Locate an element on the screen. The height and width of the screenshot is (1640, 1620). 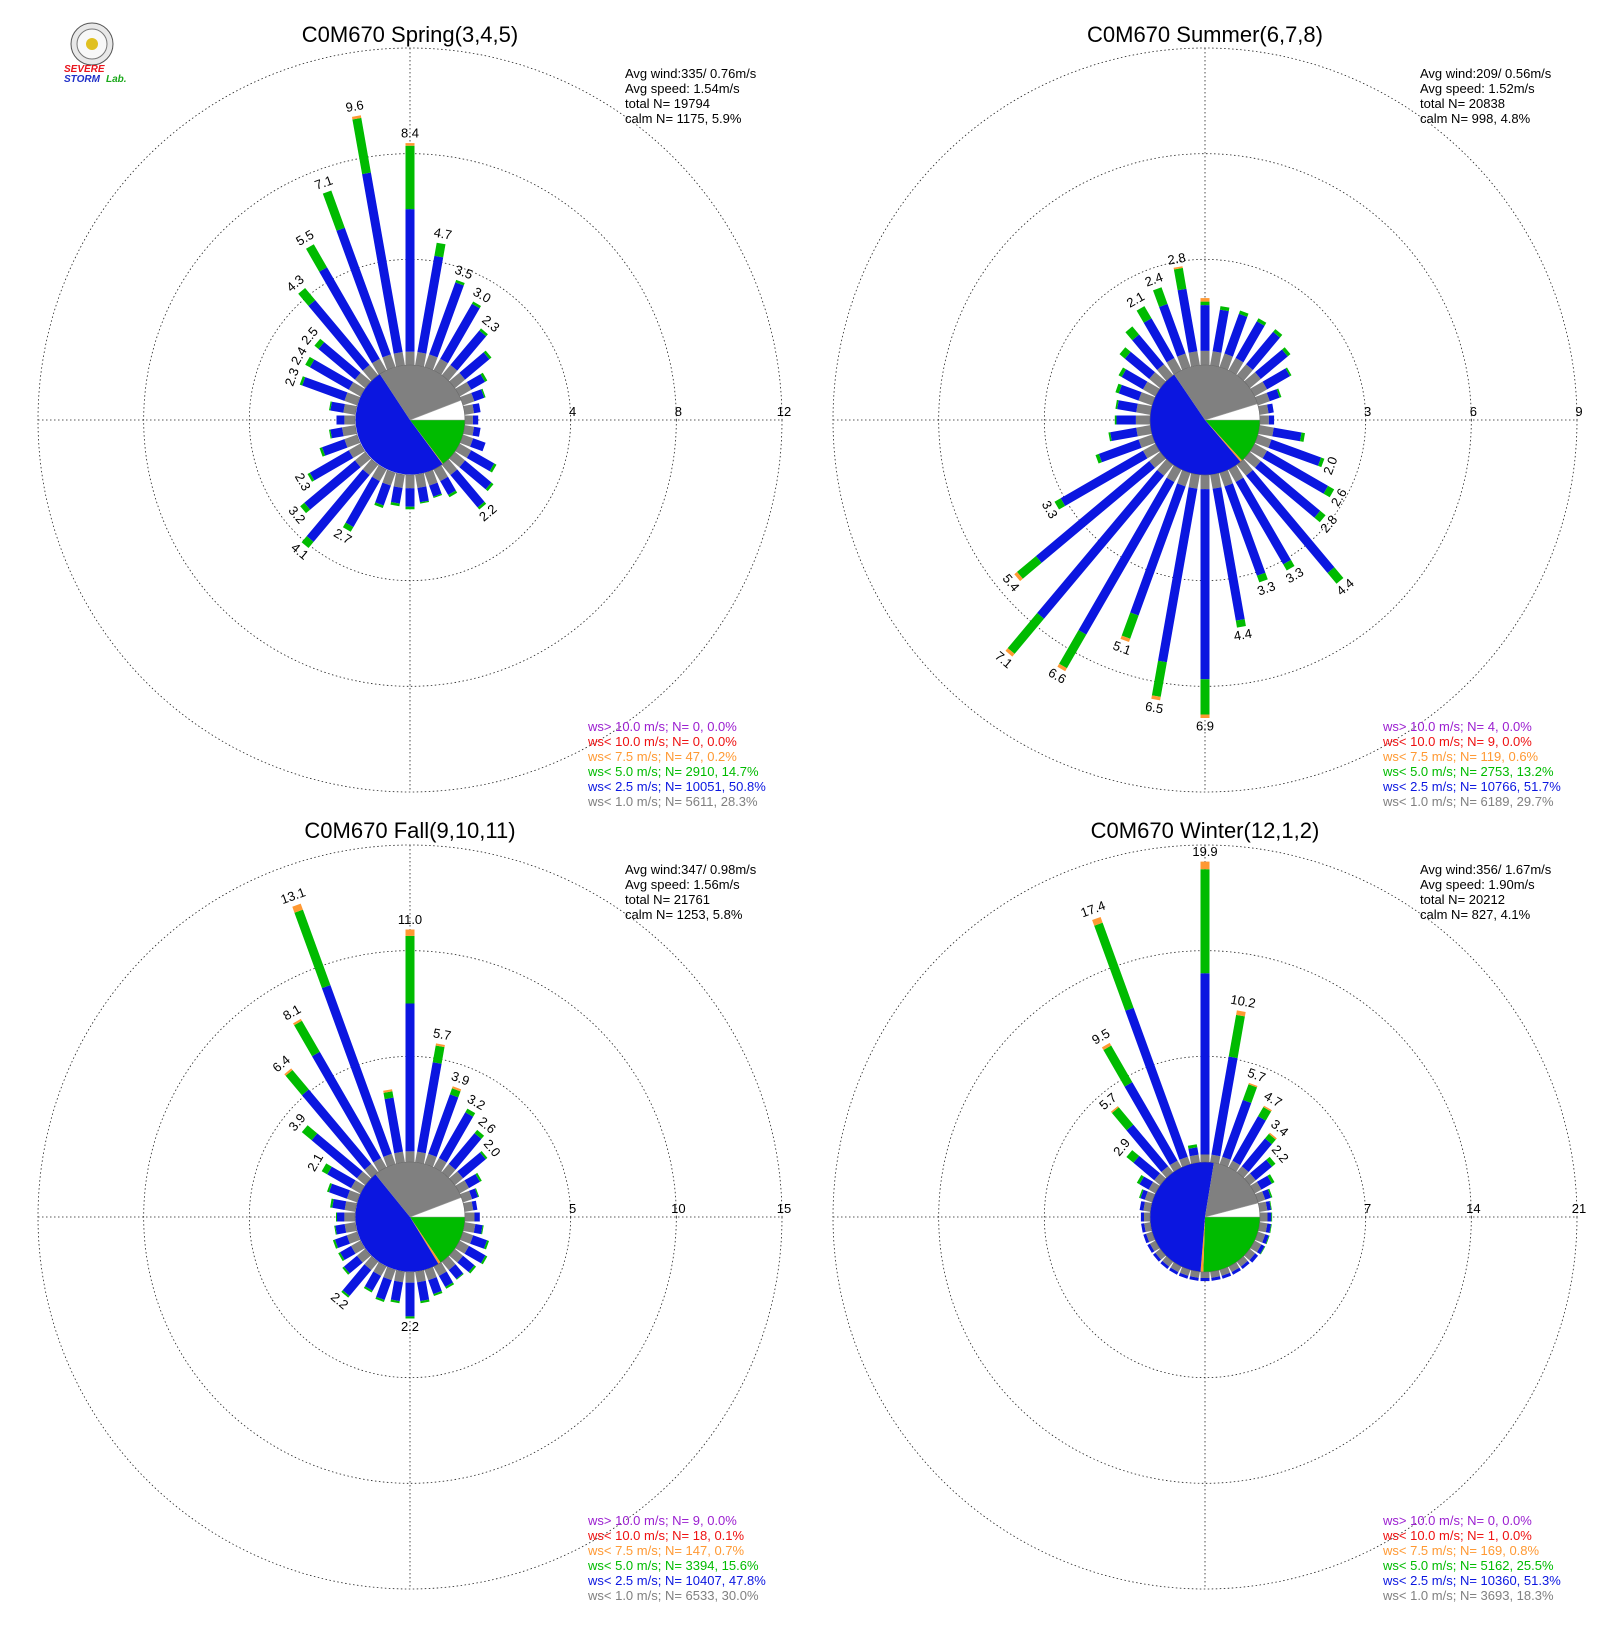
pie-slice-lt1 is located at coordinates (1232, 1189).